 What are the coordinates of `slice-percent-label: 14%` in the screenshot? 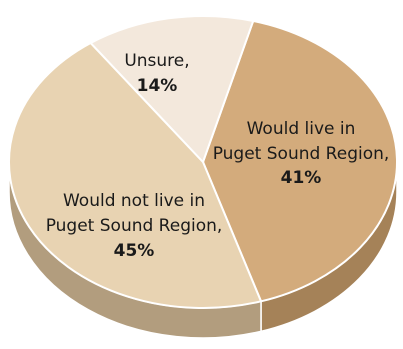 It's located at (157, 86).